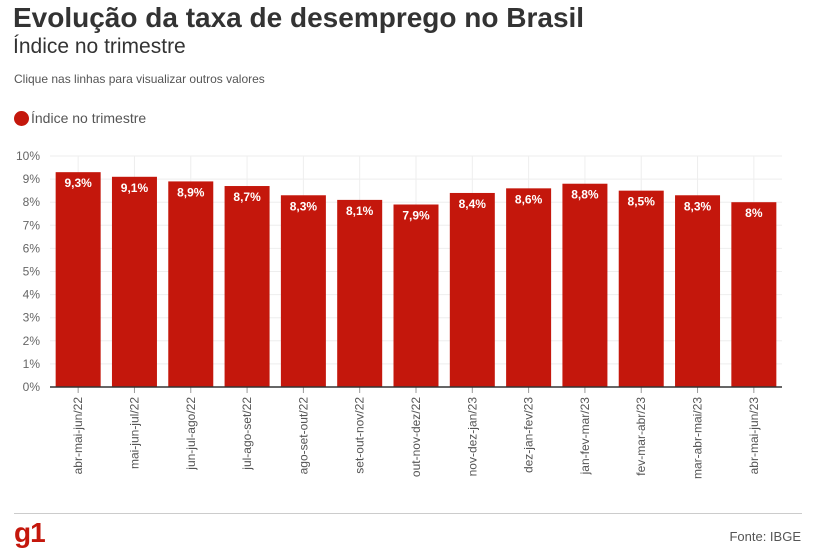 The width and height of the screenshot is (813, 549). Describe the element at coordinates (472, 437) in the screenshot. I see `x-tick-label: nov-dez-jan/23` at that location.